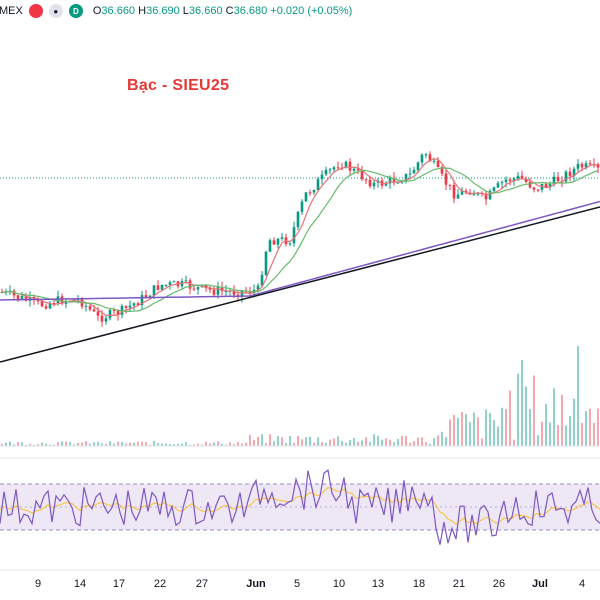  What do you see at coordinates (202, 584) in the screenshot?
I see `time-label: 27` at bounding box center [202, 584].